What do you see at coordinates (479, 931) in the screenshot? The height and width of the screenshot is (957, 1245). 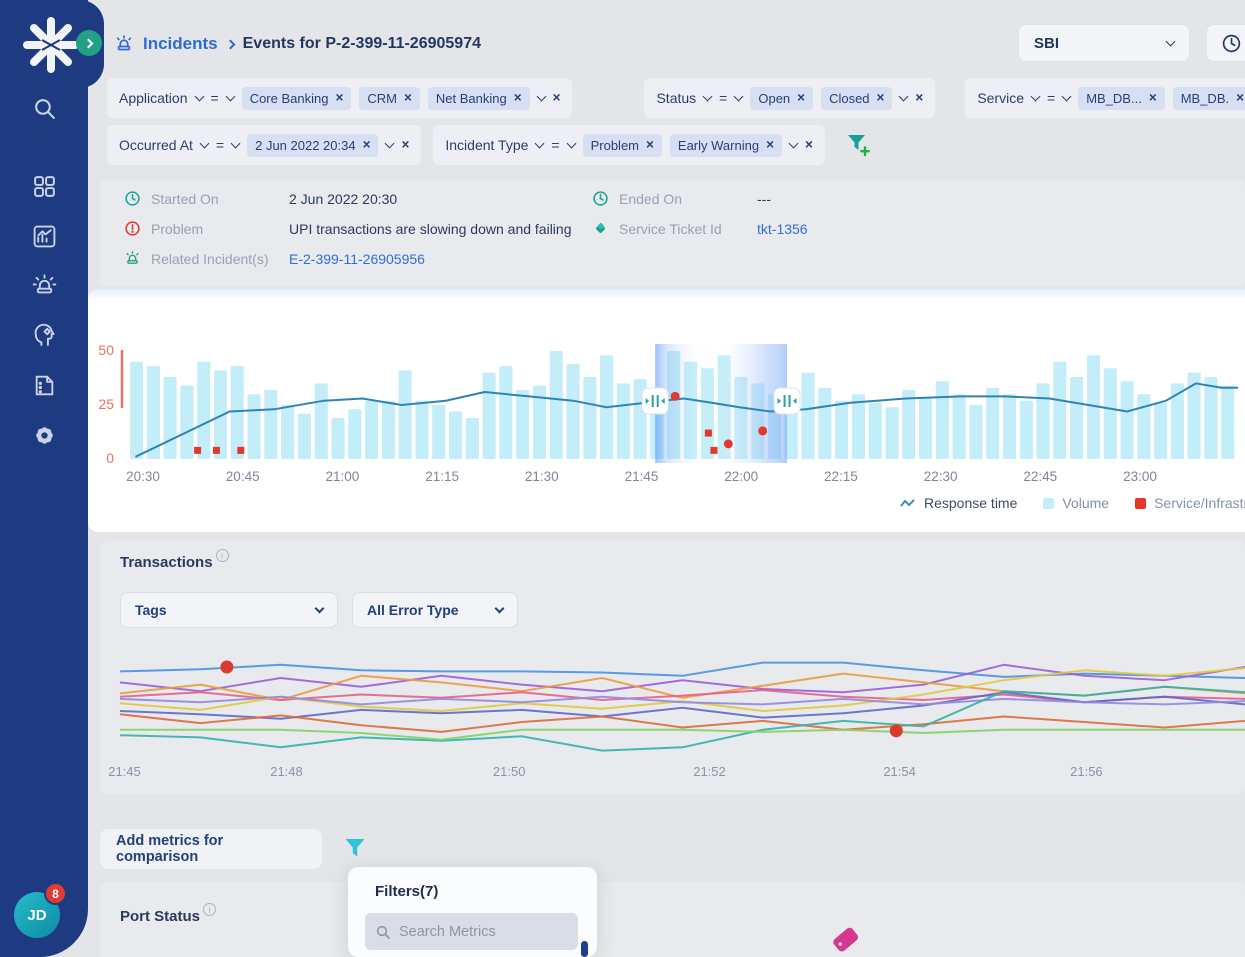 I see `search-metrics-input` at bounding box center [479, 931].